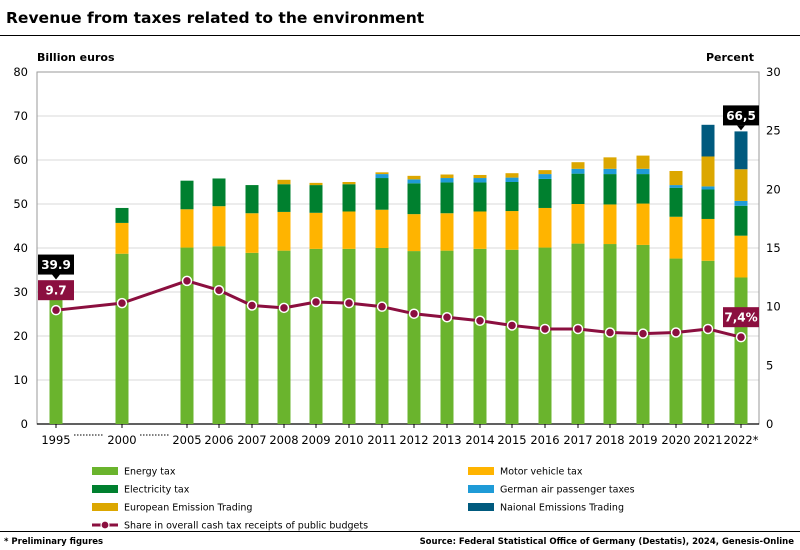 This screenshot has height=550, width=800. I want to click on bar-motor-vehicle-tax-2006, so click(219, 226).